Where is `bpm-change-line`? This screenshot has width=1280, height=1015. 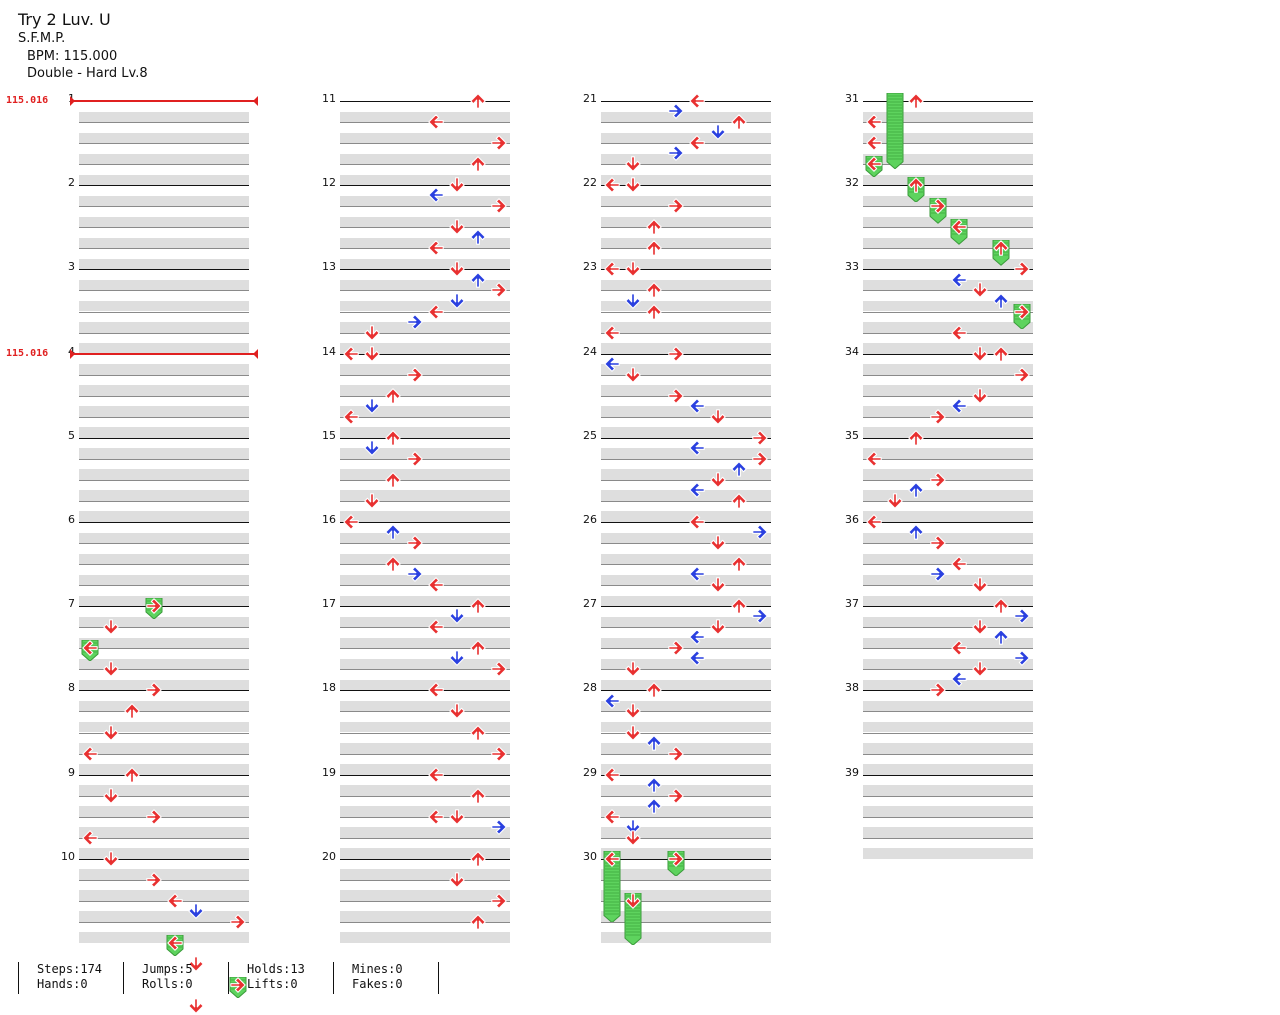 bpm-change-line is located at coordinates (165, 353).